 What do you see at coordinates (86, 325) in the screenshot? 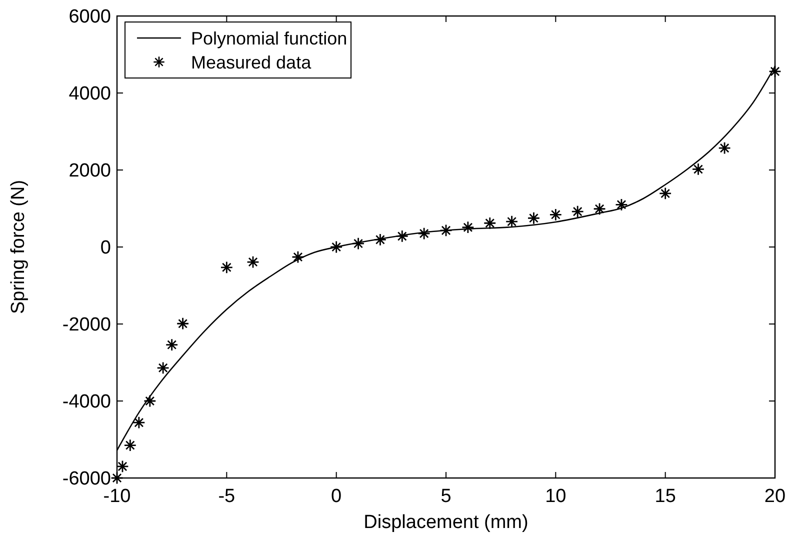
I see `y-tick-label: -2000` at bounding box center [86, 325].